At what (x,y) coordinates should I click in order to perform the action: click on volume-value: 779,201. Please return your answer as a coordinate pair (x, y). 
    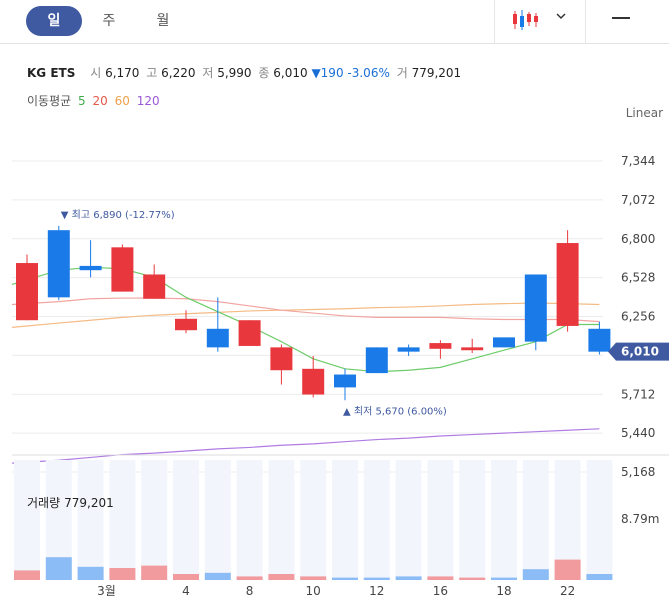
    Looking at the image, I should click on (436, 73).